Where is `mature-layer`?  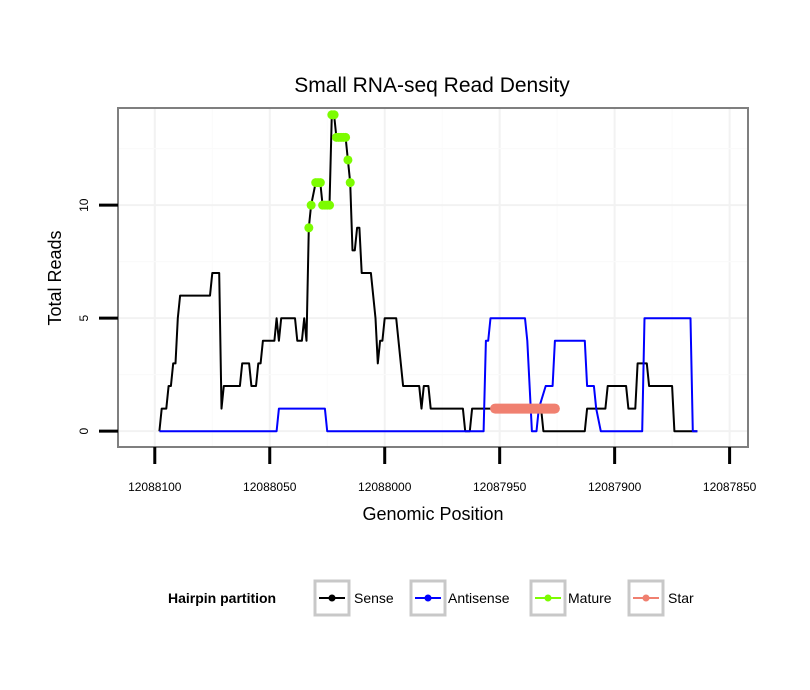 mature-layer is located at coordinates (329, 171).